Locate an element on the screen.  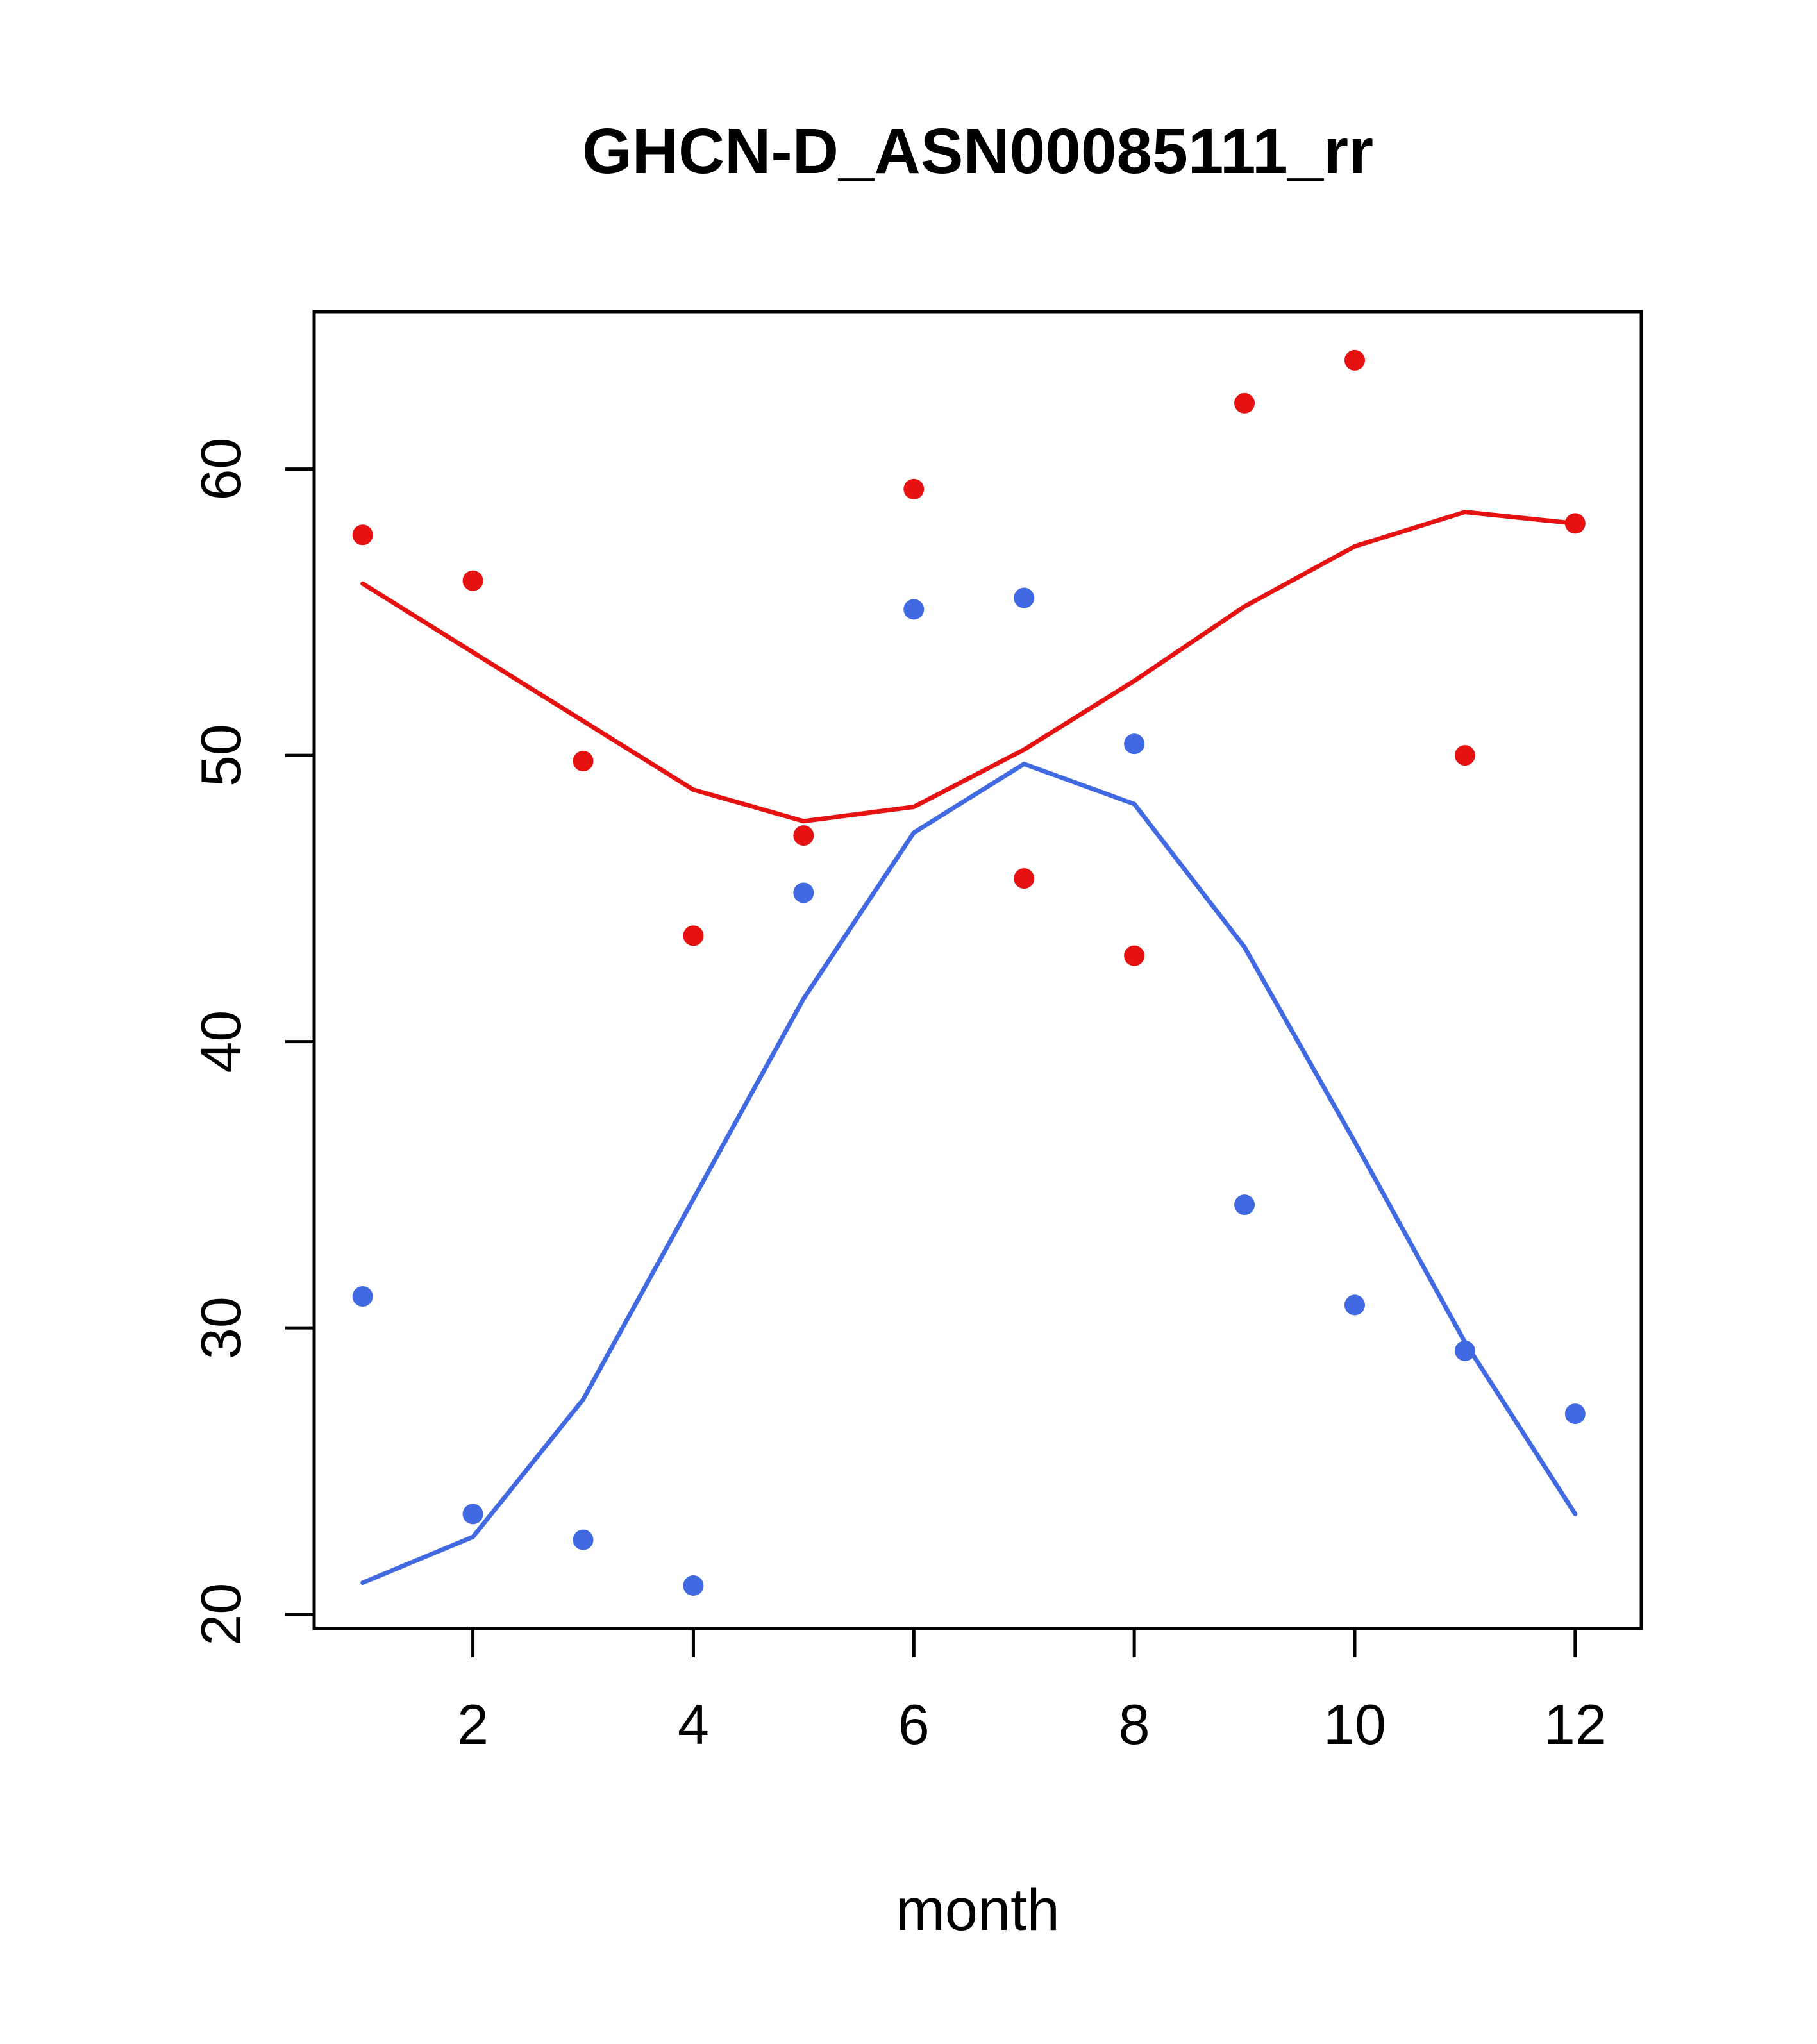
y-tick-label: 60 is located at coordinates (221, 469).